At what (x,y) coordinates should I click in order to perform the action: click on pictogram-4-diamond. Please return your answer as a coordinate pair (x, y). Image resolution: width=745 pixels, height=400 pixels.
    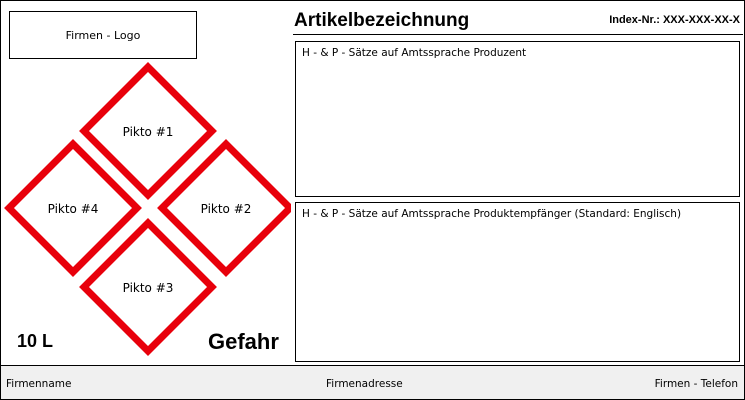
    Looking at the image, I should click on (73, 208).